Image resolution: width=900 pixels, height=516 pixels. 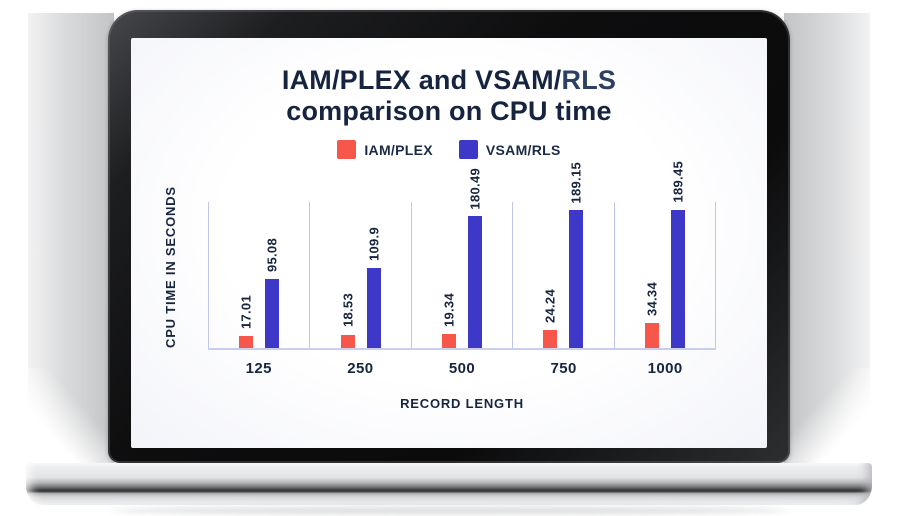 I want to click on bar-group: 18.53 109.9, so click(x=359, y=275).